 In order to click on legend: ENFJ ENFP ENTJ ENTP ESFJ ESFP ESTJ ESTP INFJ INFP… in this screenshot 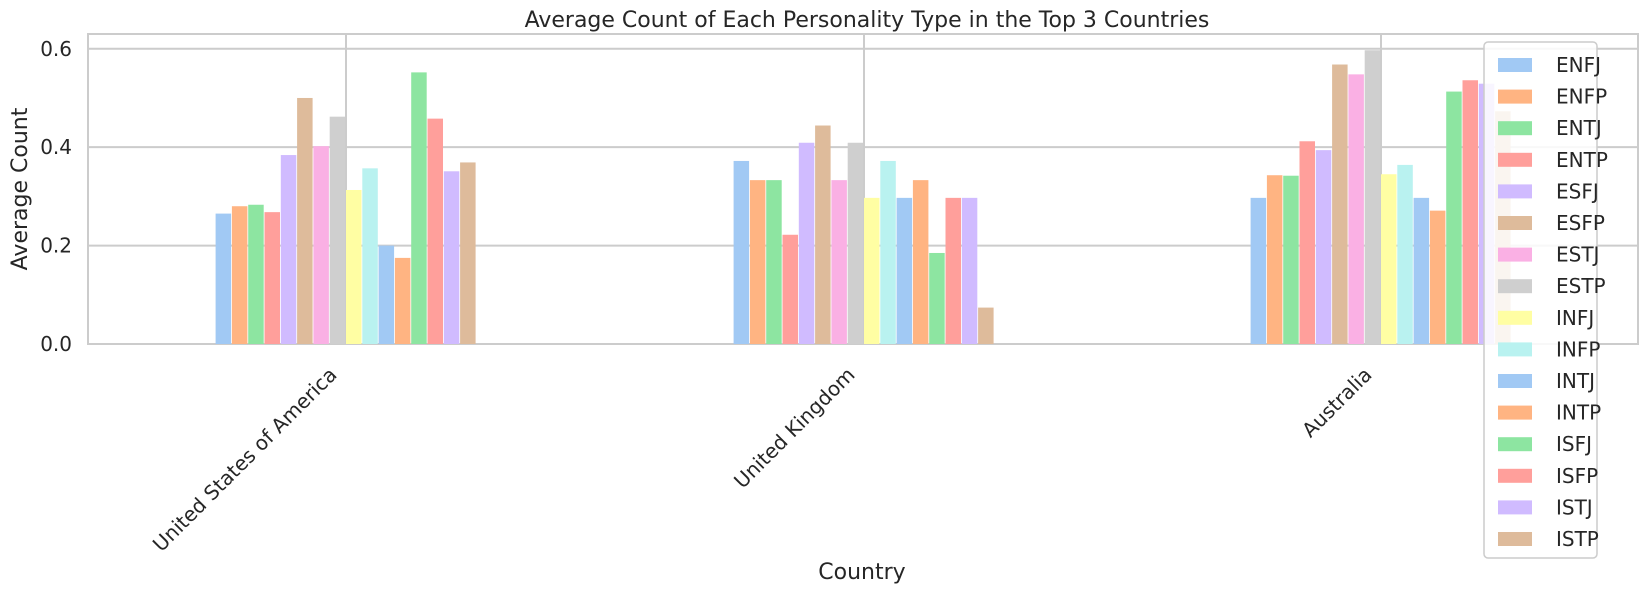, I will do `click(1545, 300)`.